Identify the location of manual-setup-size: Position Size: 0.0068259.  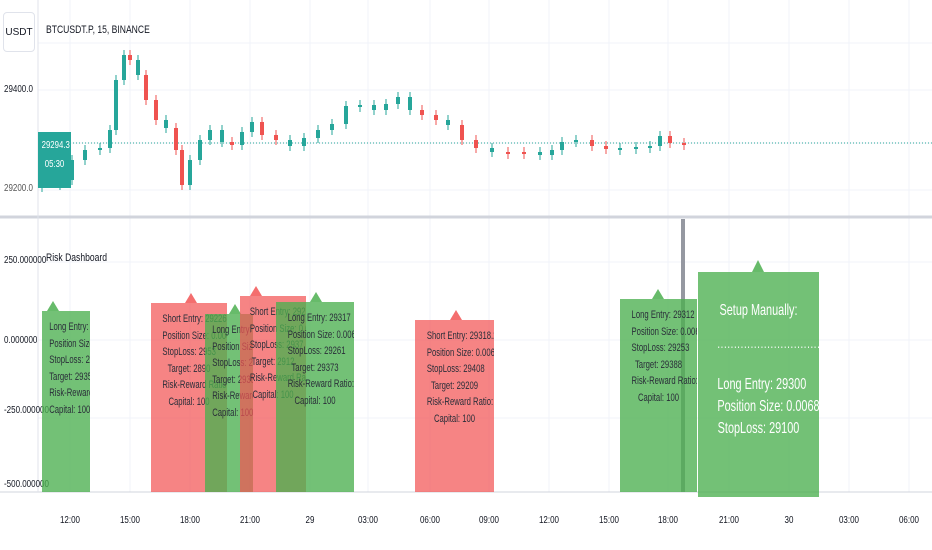
(768, 406).